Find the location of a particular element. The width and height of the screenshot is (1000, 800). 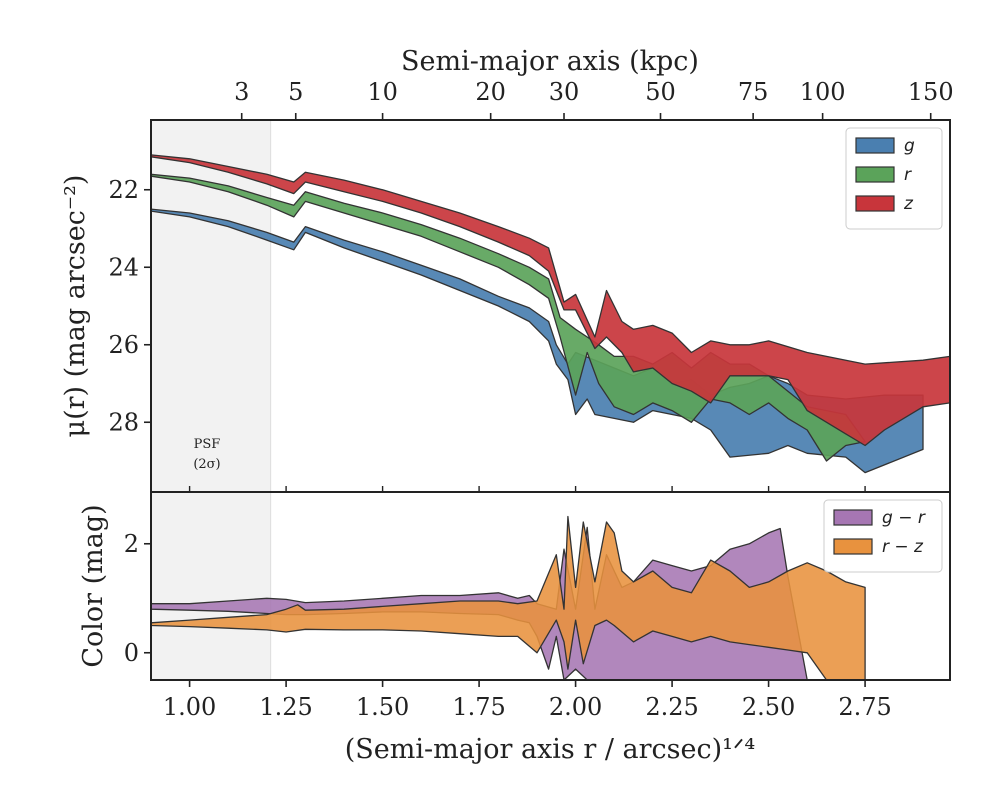

x-tick-label: 1.00 is located at coordinates (189, 707).